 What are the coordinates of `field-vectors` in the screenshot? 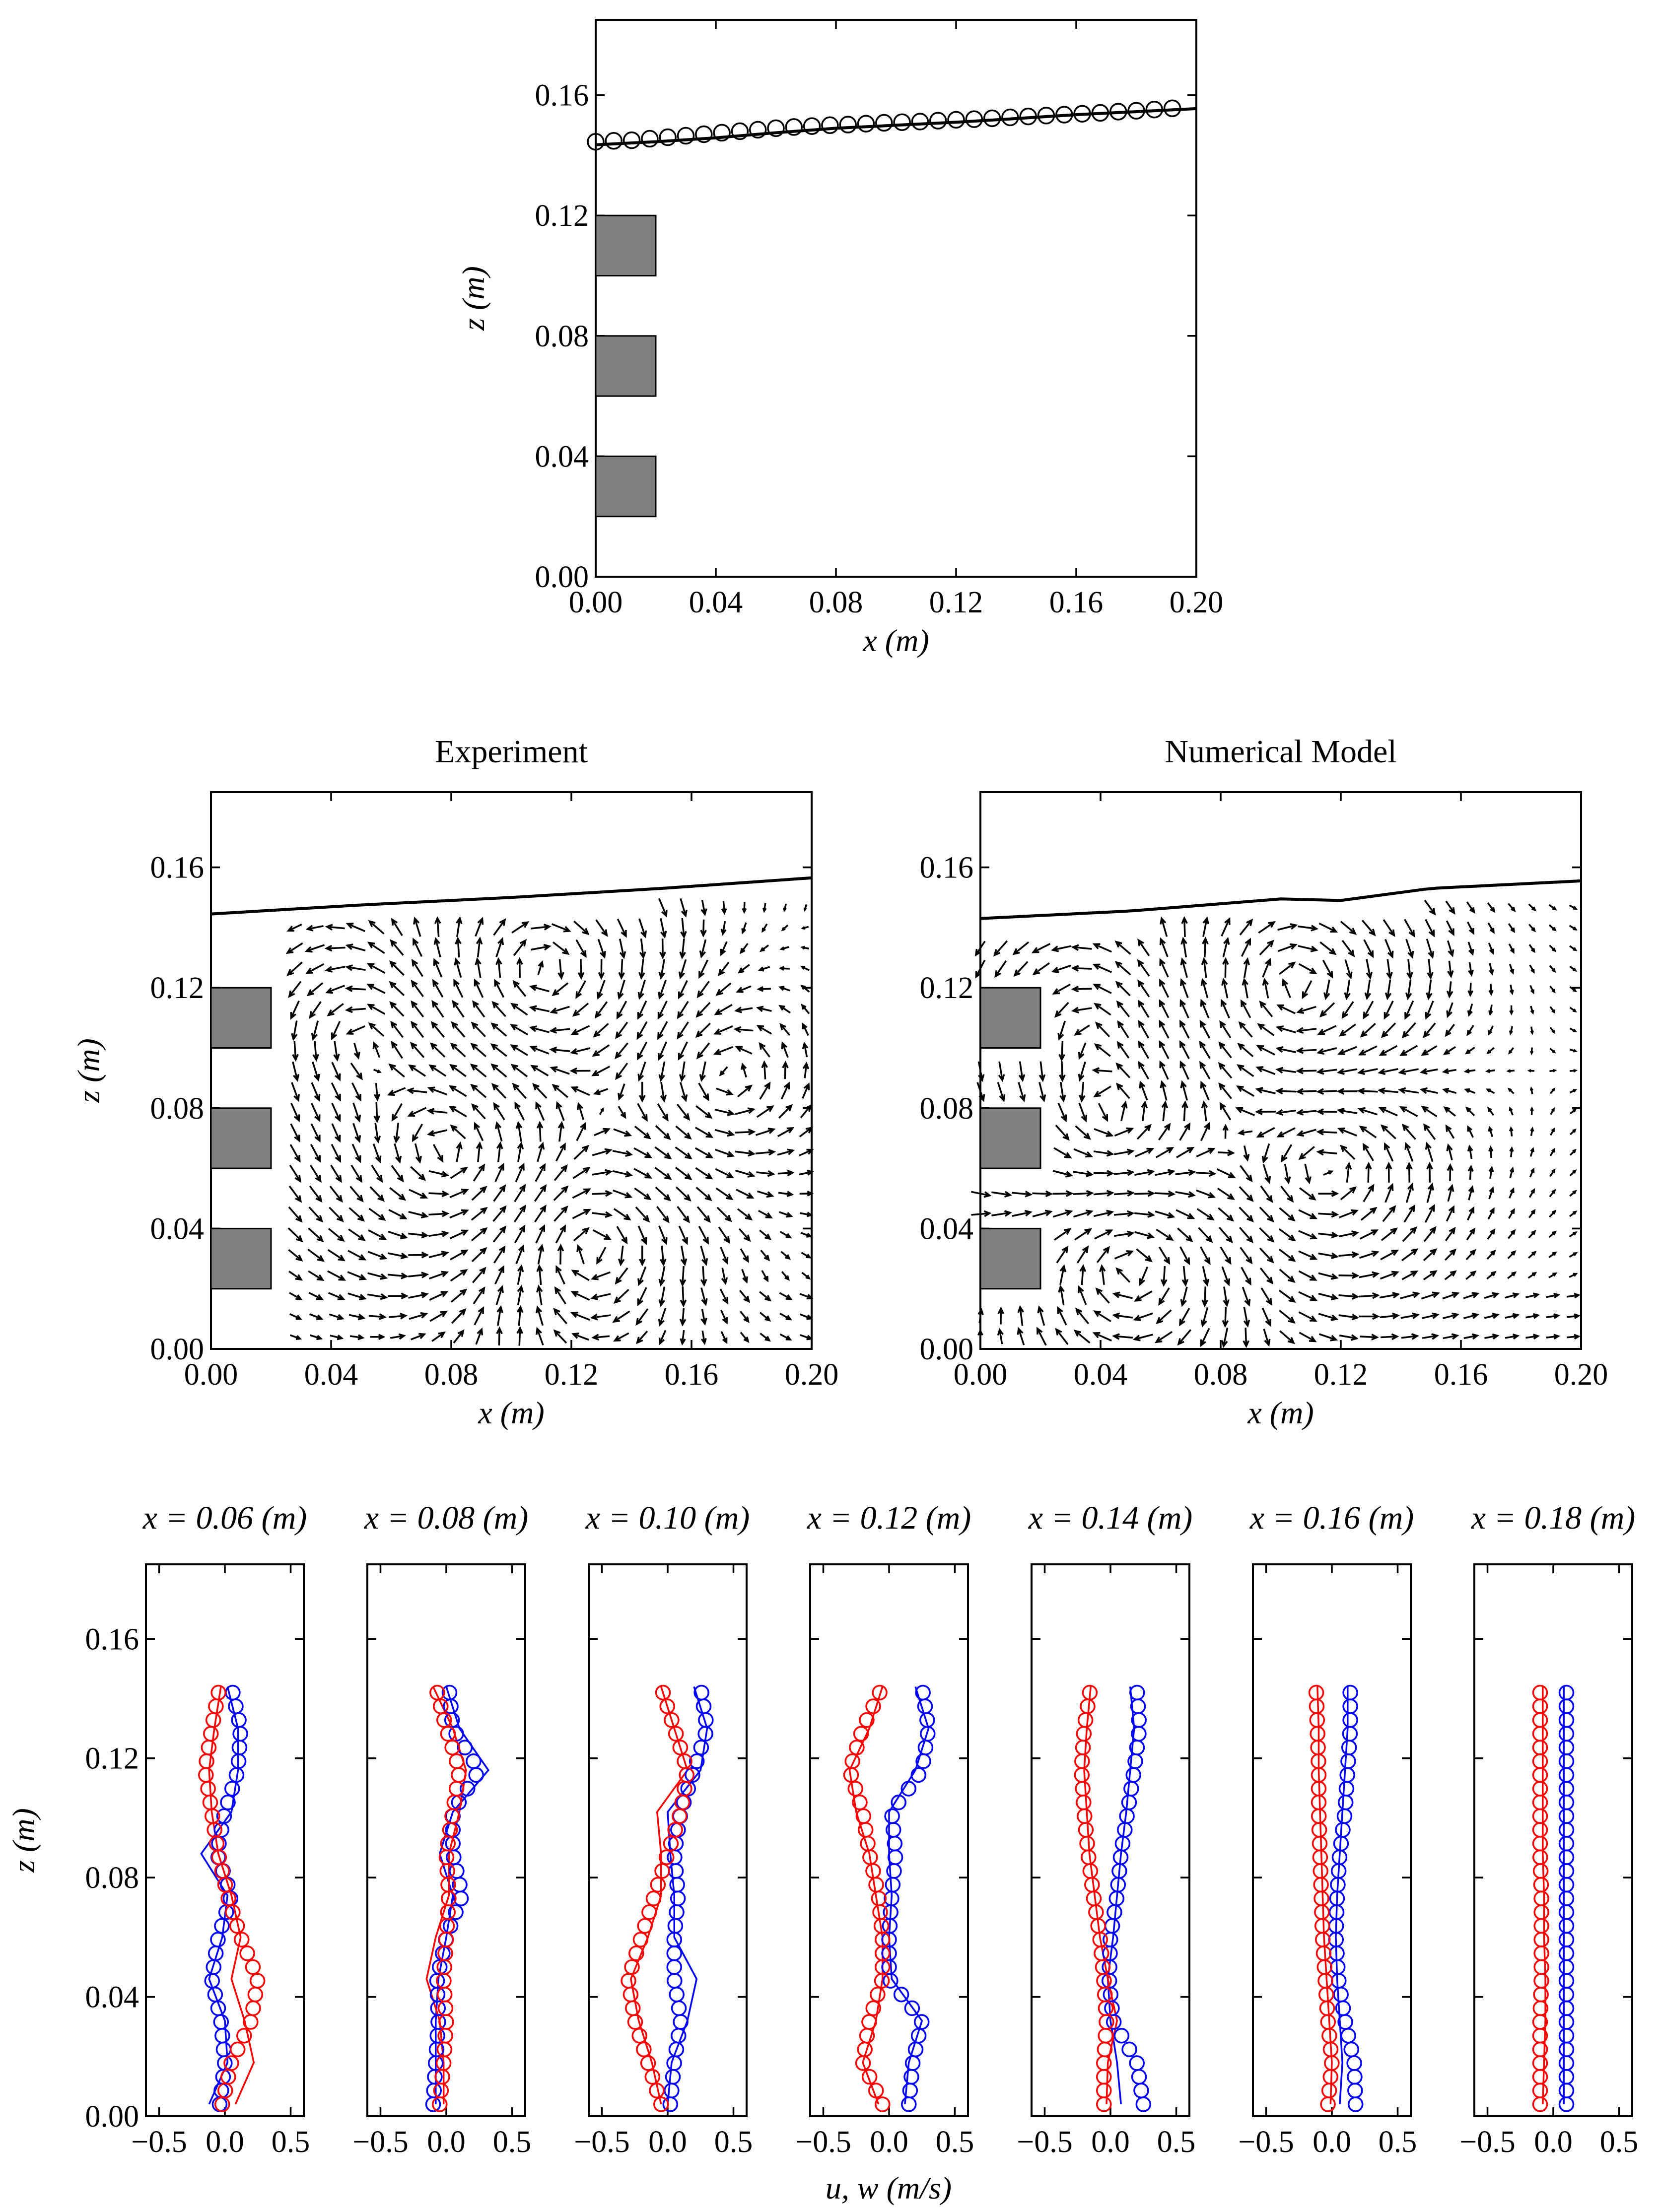 It's located at (549, 1122).